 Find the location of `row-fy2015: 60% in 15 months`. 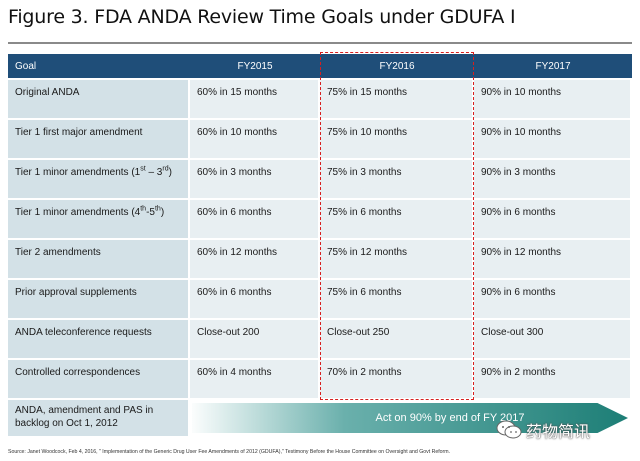

row-fy2015: 60% in 15 months is located at coordinates (255, 100).